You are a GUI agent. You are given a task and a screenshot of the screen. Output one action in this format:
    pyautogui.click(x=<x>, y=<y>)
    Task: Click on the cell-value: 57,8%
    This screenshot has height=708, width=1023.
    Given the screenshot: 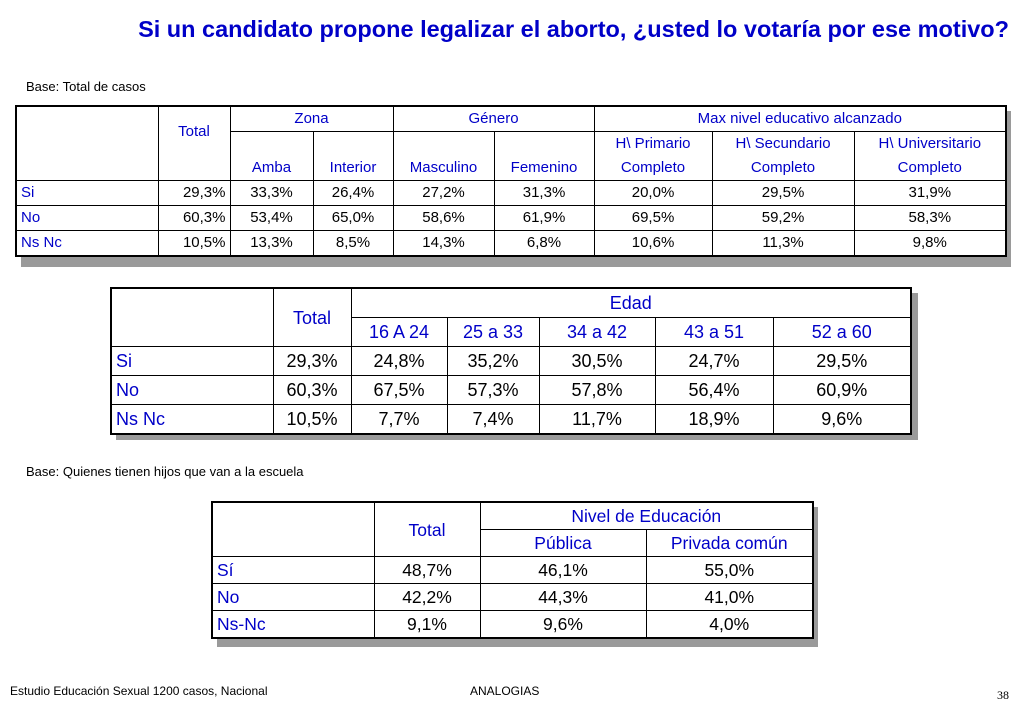 What is the action you would take?
    pyautogui.click(x=597, y=390)
    